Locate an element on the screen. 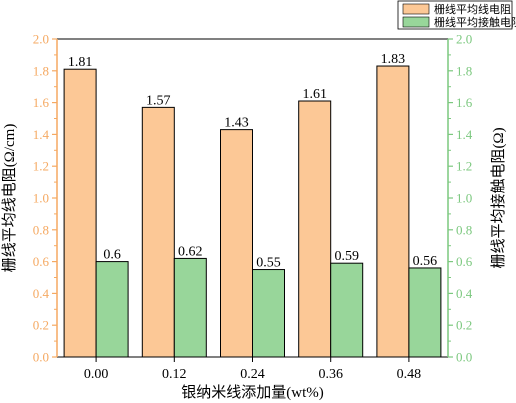 Image resolution: width=516 pixels, height=403 pixels. legend-swatch-contact-resistance is located at coordinates (416, 22).